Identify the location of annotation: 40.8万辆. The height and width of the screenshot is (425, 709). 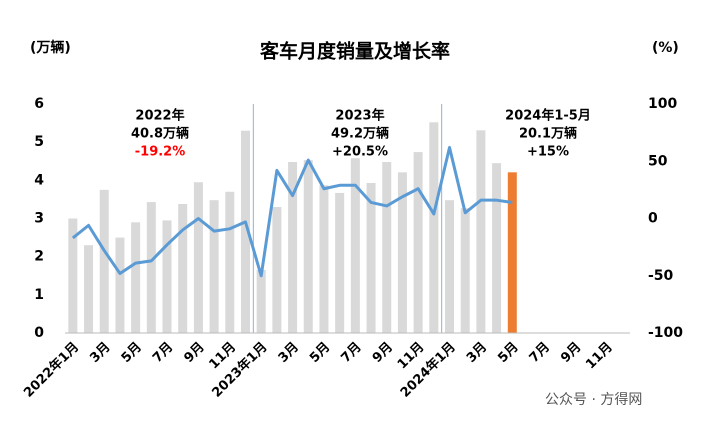
(160, 134).